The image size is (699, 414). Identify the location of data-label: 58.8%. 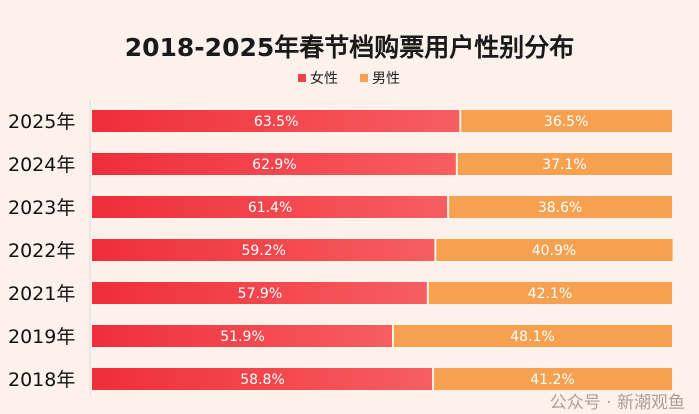
(262, 380).